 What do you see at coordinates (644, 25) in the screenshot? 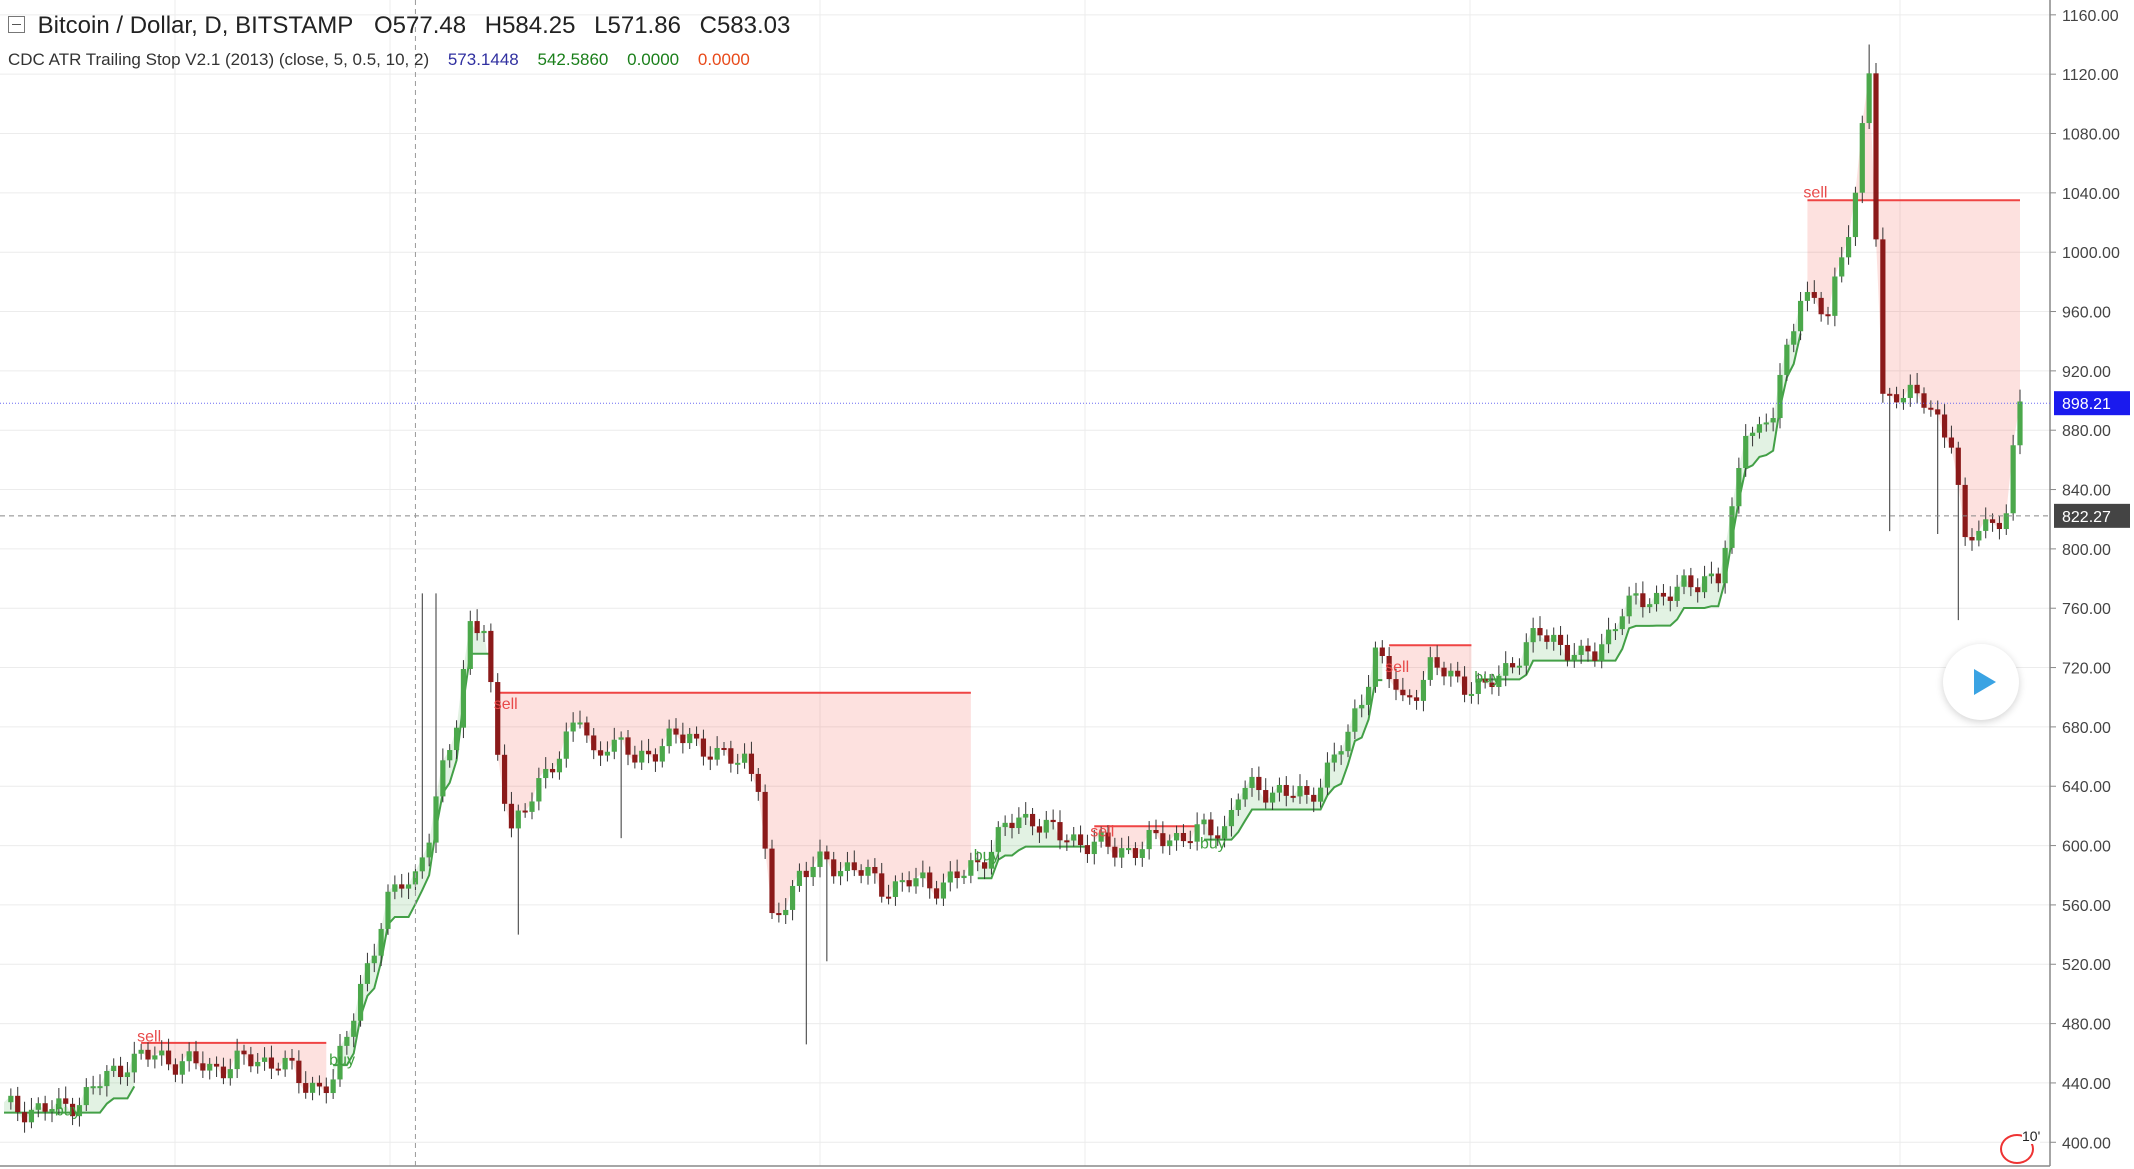
I see `low-value: 571.86` at bounding box center [644, 25].